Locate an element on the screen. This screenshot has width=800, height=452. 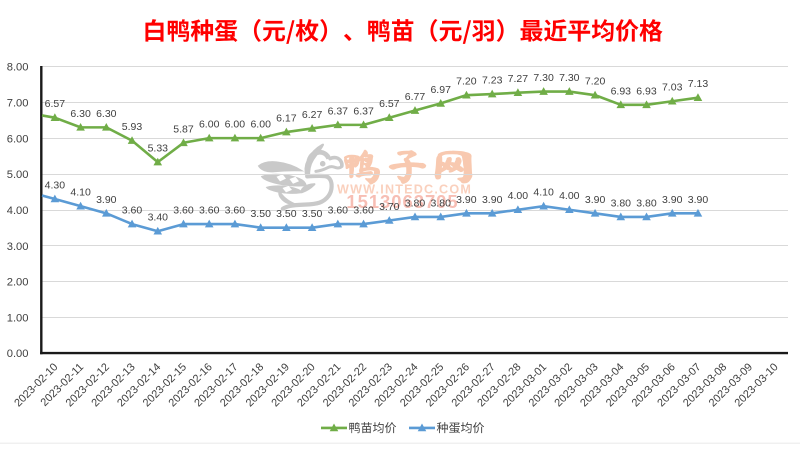
svg-text: 3.40 is located at coordinates (158, 218).